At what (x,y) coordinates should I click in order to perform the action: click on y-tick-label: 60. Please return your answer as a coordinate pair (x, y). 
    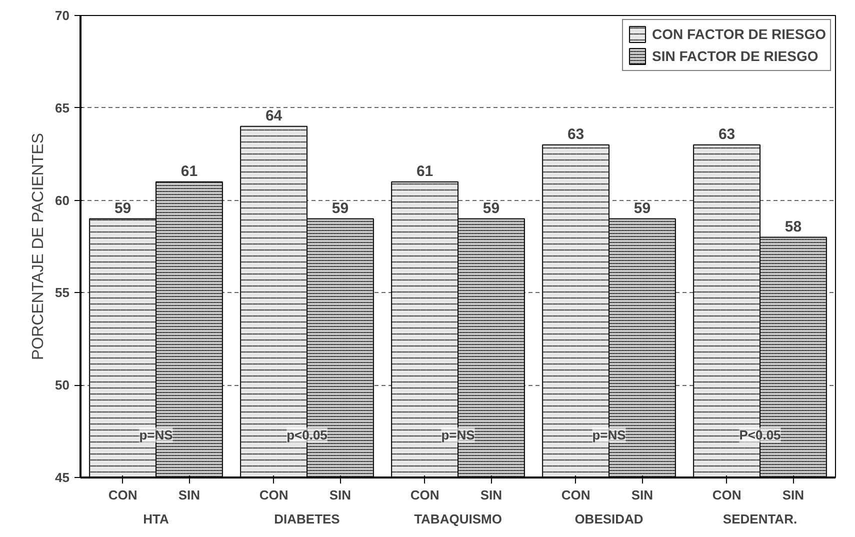
    Looking at the image, I should click on (62, 200).